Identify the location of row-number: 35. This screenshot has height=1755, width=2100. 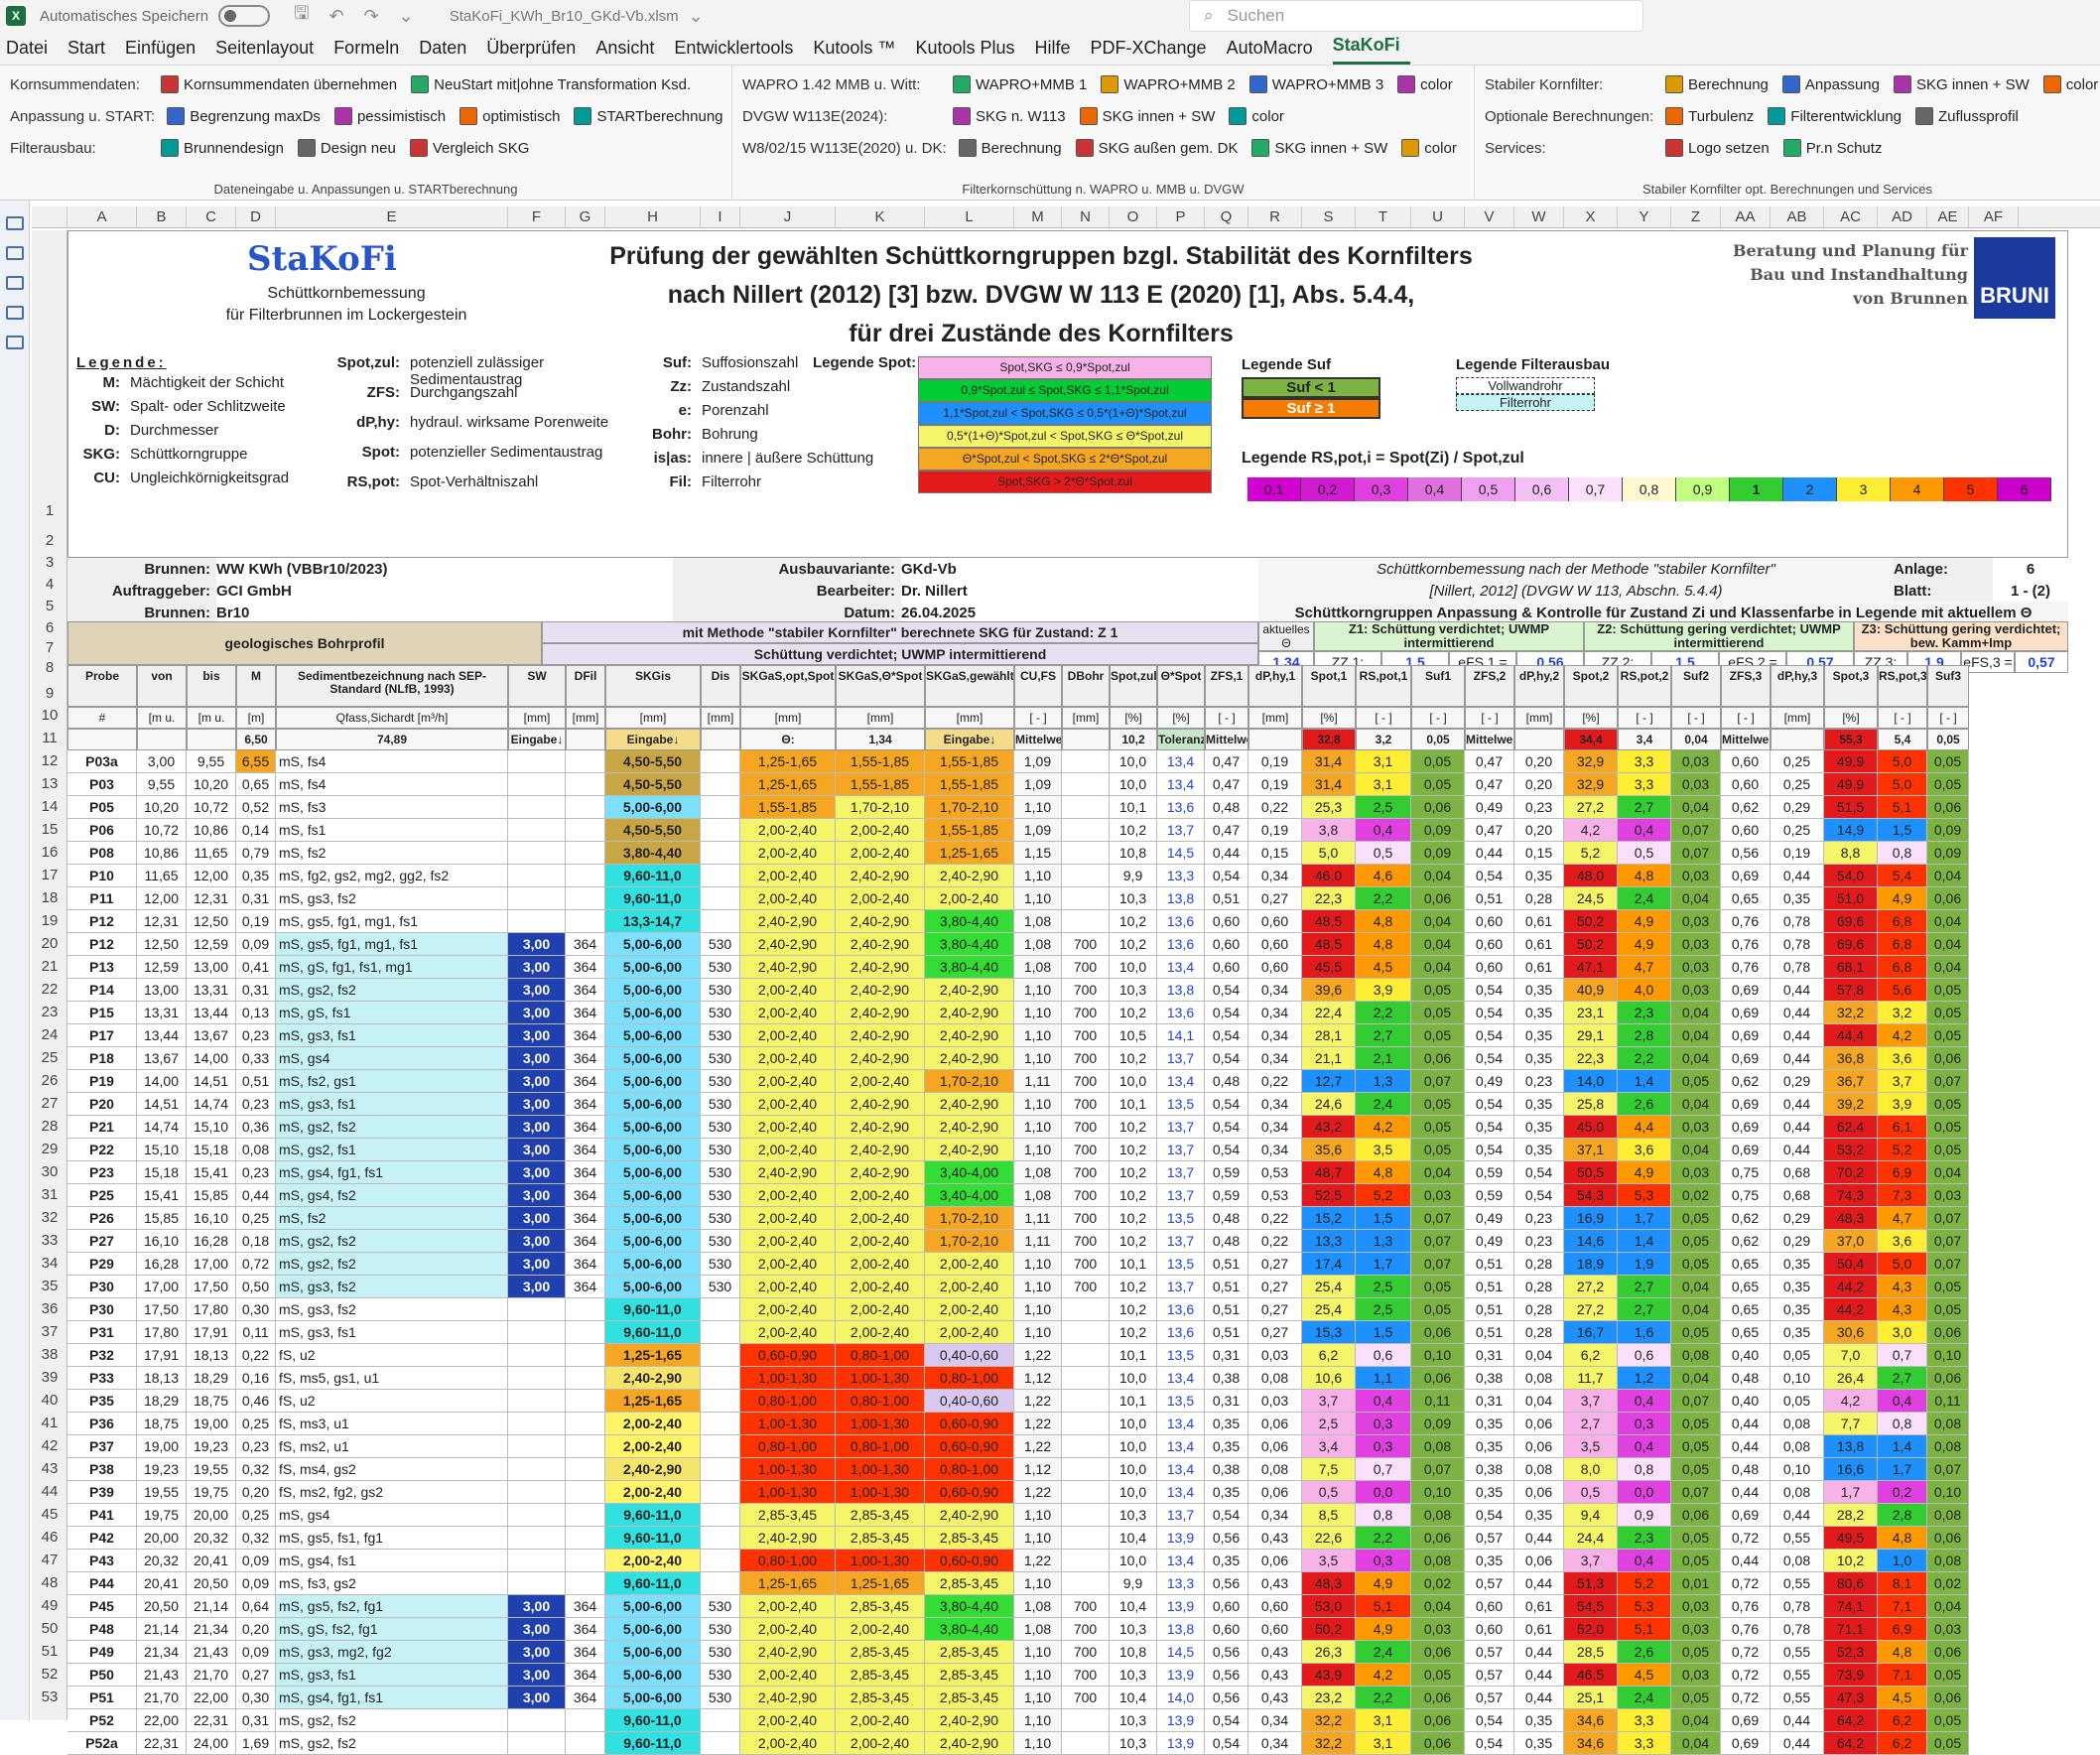
(50, 1286).